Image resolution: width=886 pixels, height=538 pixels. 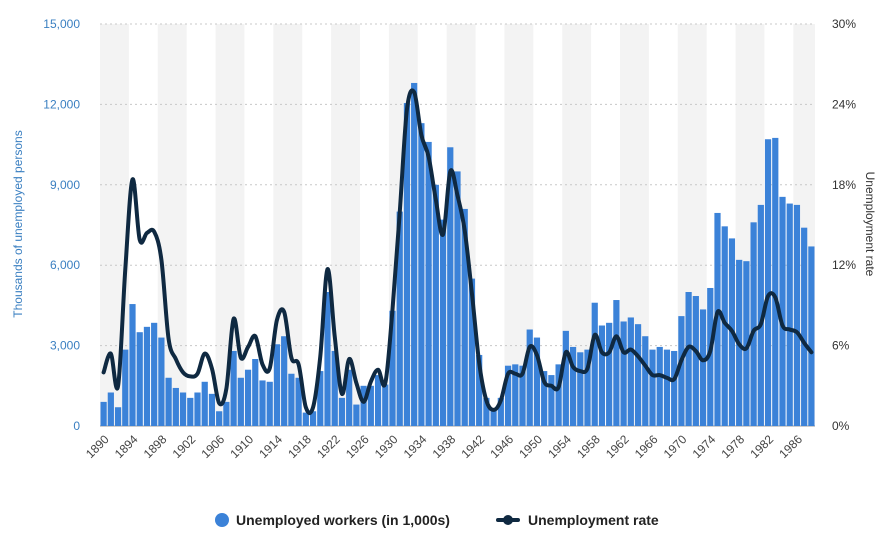 What do you see at coordinates (212, 409) in the screenshot?
I see `bar-1905` at bounding box center [212, 409].